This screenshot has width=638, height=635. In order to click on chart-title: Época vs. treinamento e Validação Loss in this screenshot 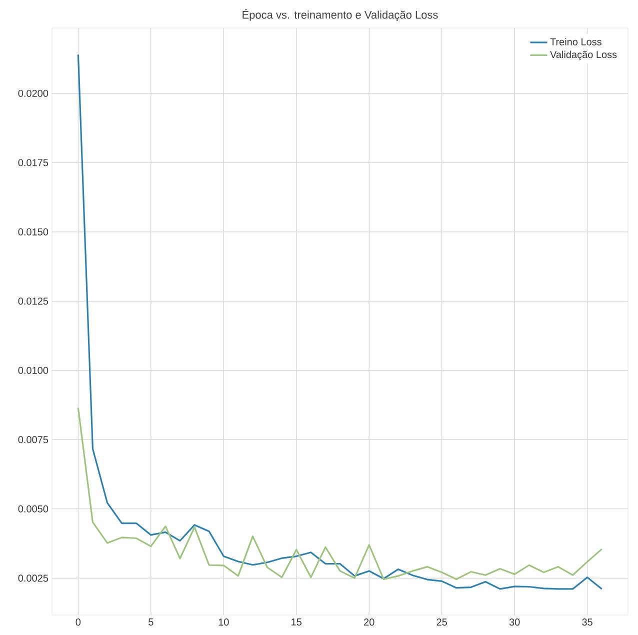, I will do `click(340, 15)`.